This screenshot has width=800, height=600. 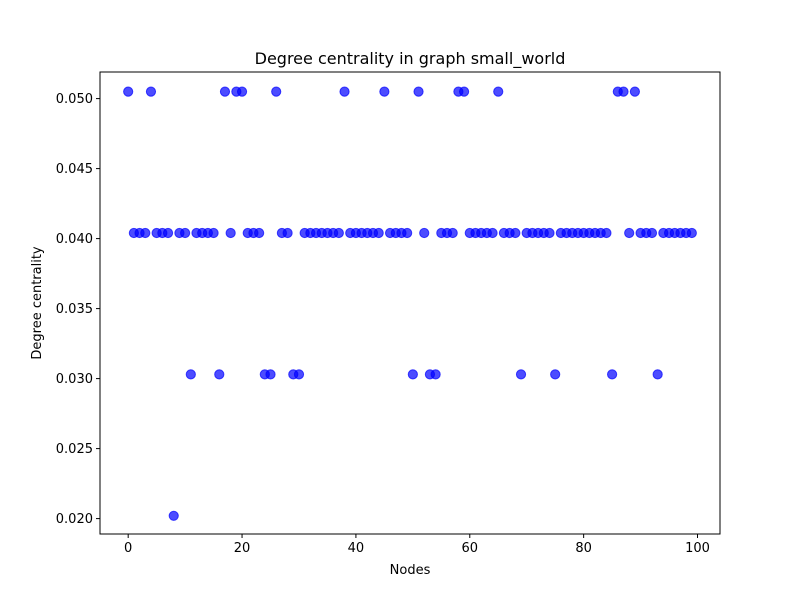 I want to click on x-tick-label: 80, so click(x=583, y=548).